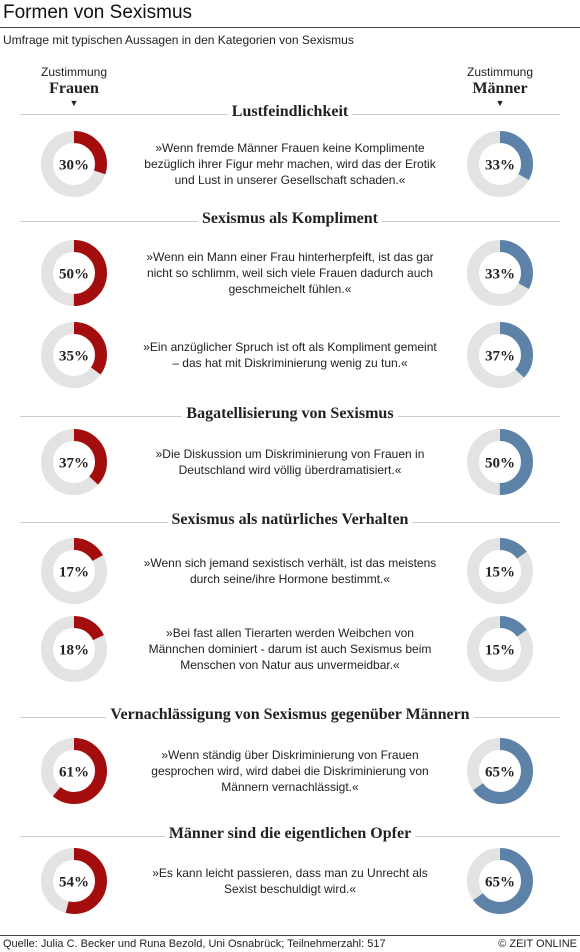  I want to click on donut-men: 37%, so click(500, 355).